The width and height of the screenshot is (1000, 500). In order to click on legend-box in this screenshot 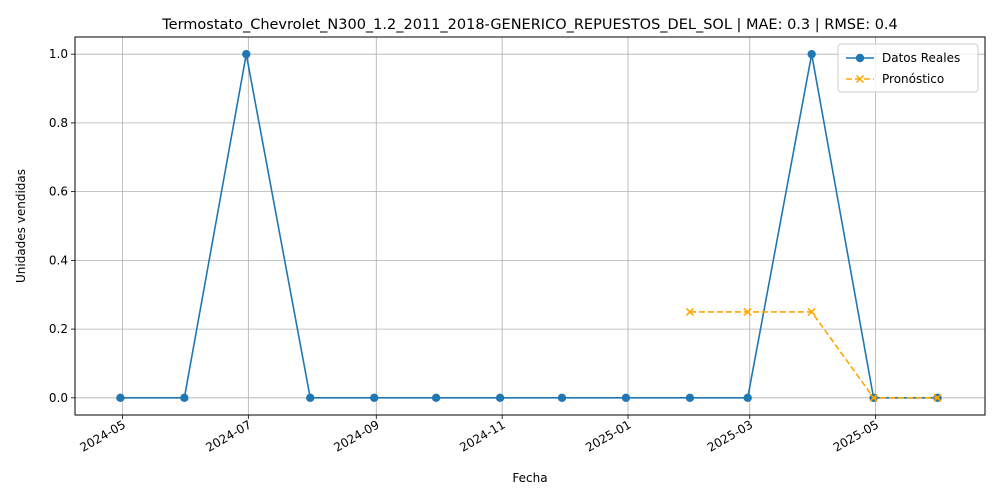, I will do `click(908, 68)`.